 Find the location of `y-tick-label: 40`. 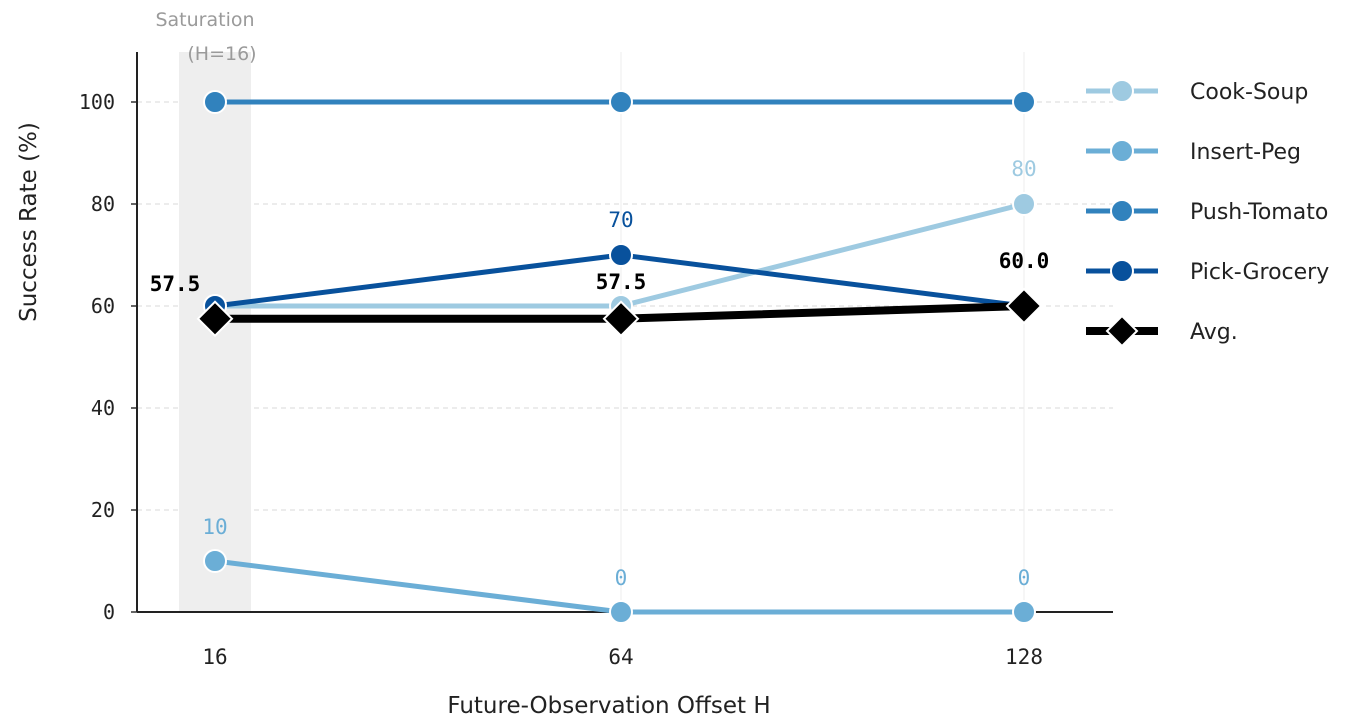

y-tick-label: 40 is located at coordinates (103, 408).